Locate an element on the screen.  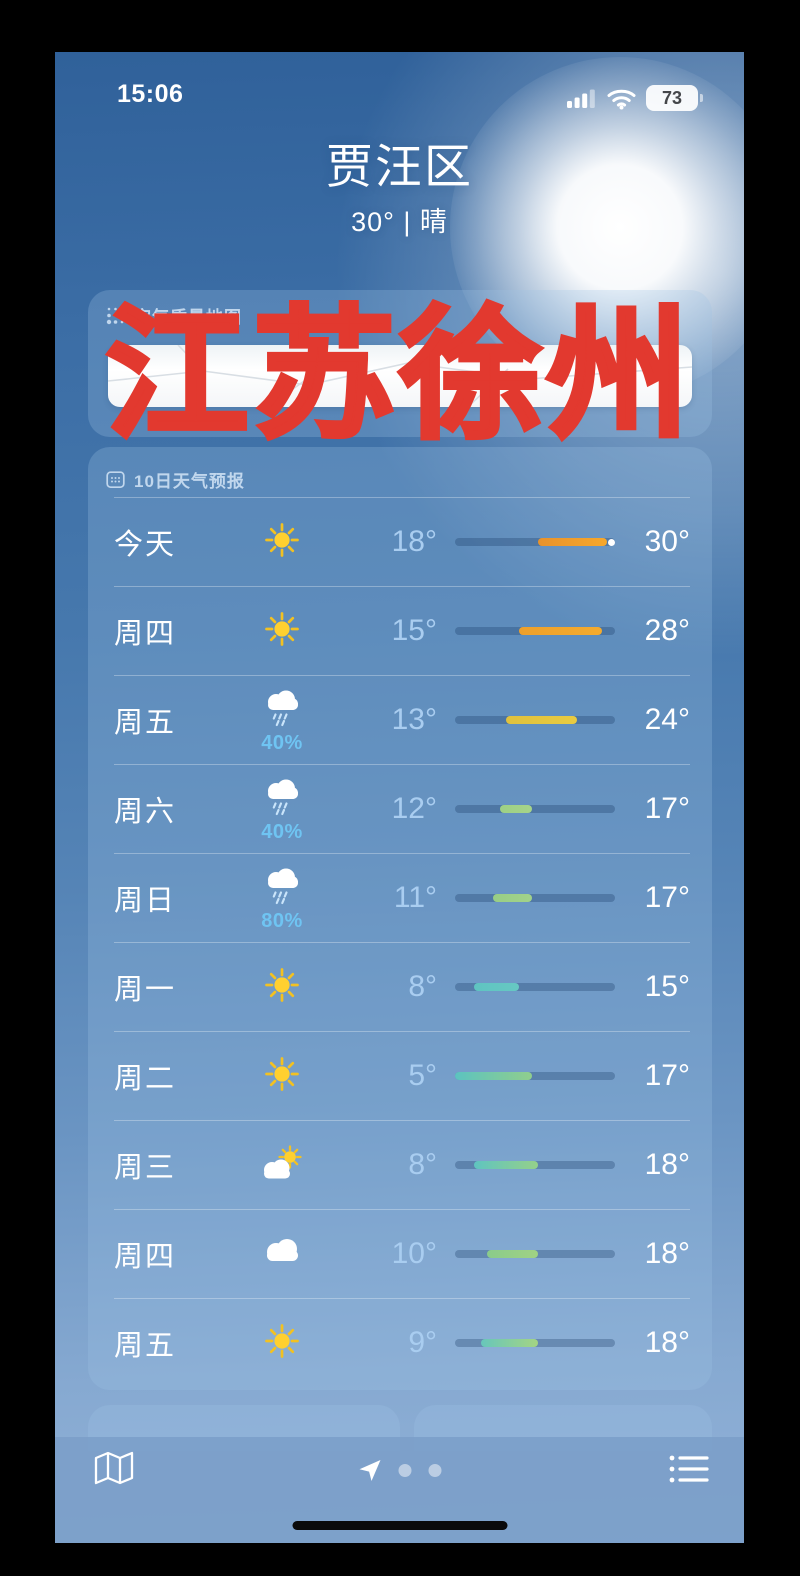
air-quality-map-preview is located at coordinates (400, 376).